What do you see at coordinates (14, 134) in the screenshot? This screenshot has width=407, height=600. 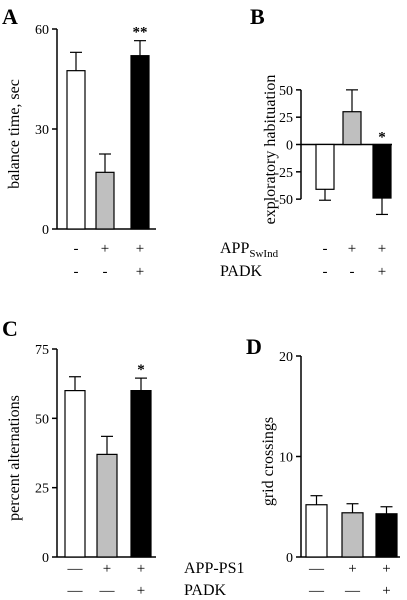 I see `y-axis-label-a: balance time, sec` at bounding box center [14, 134].